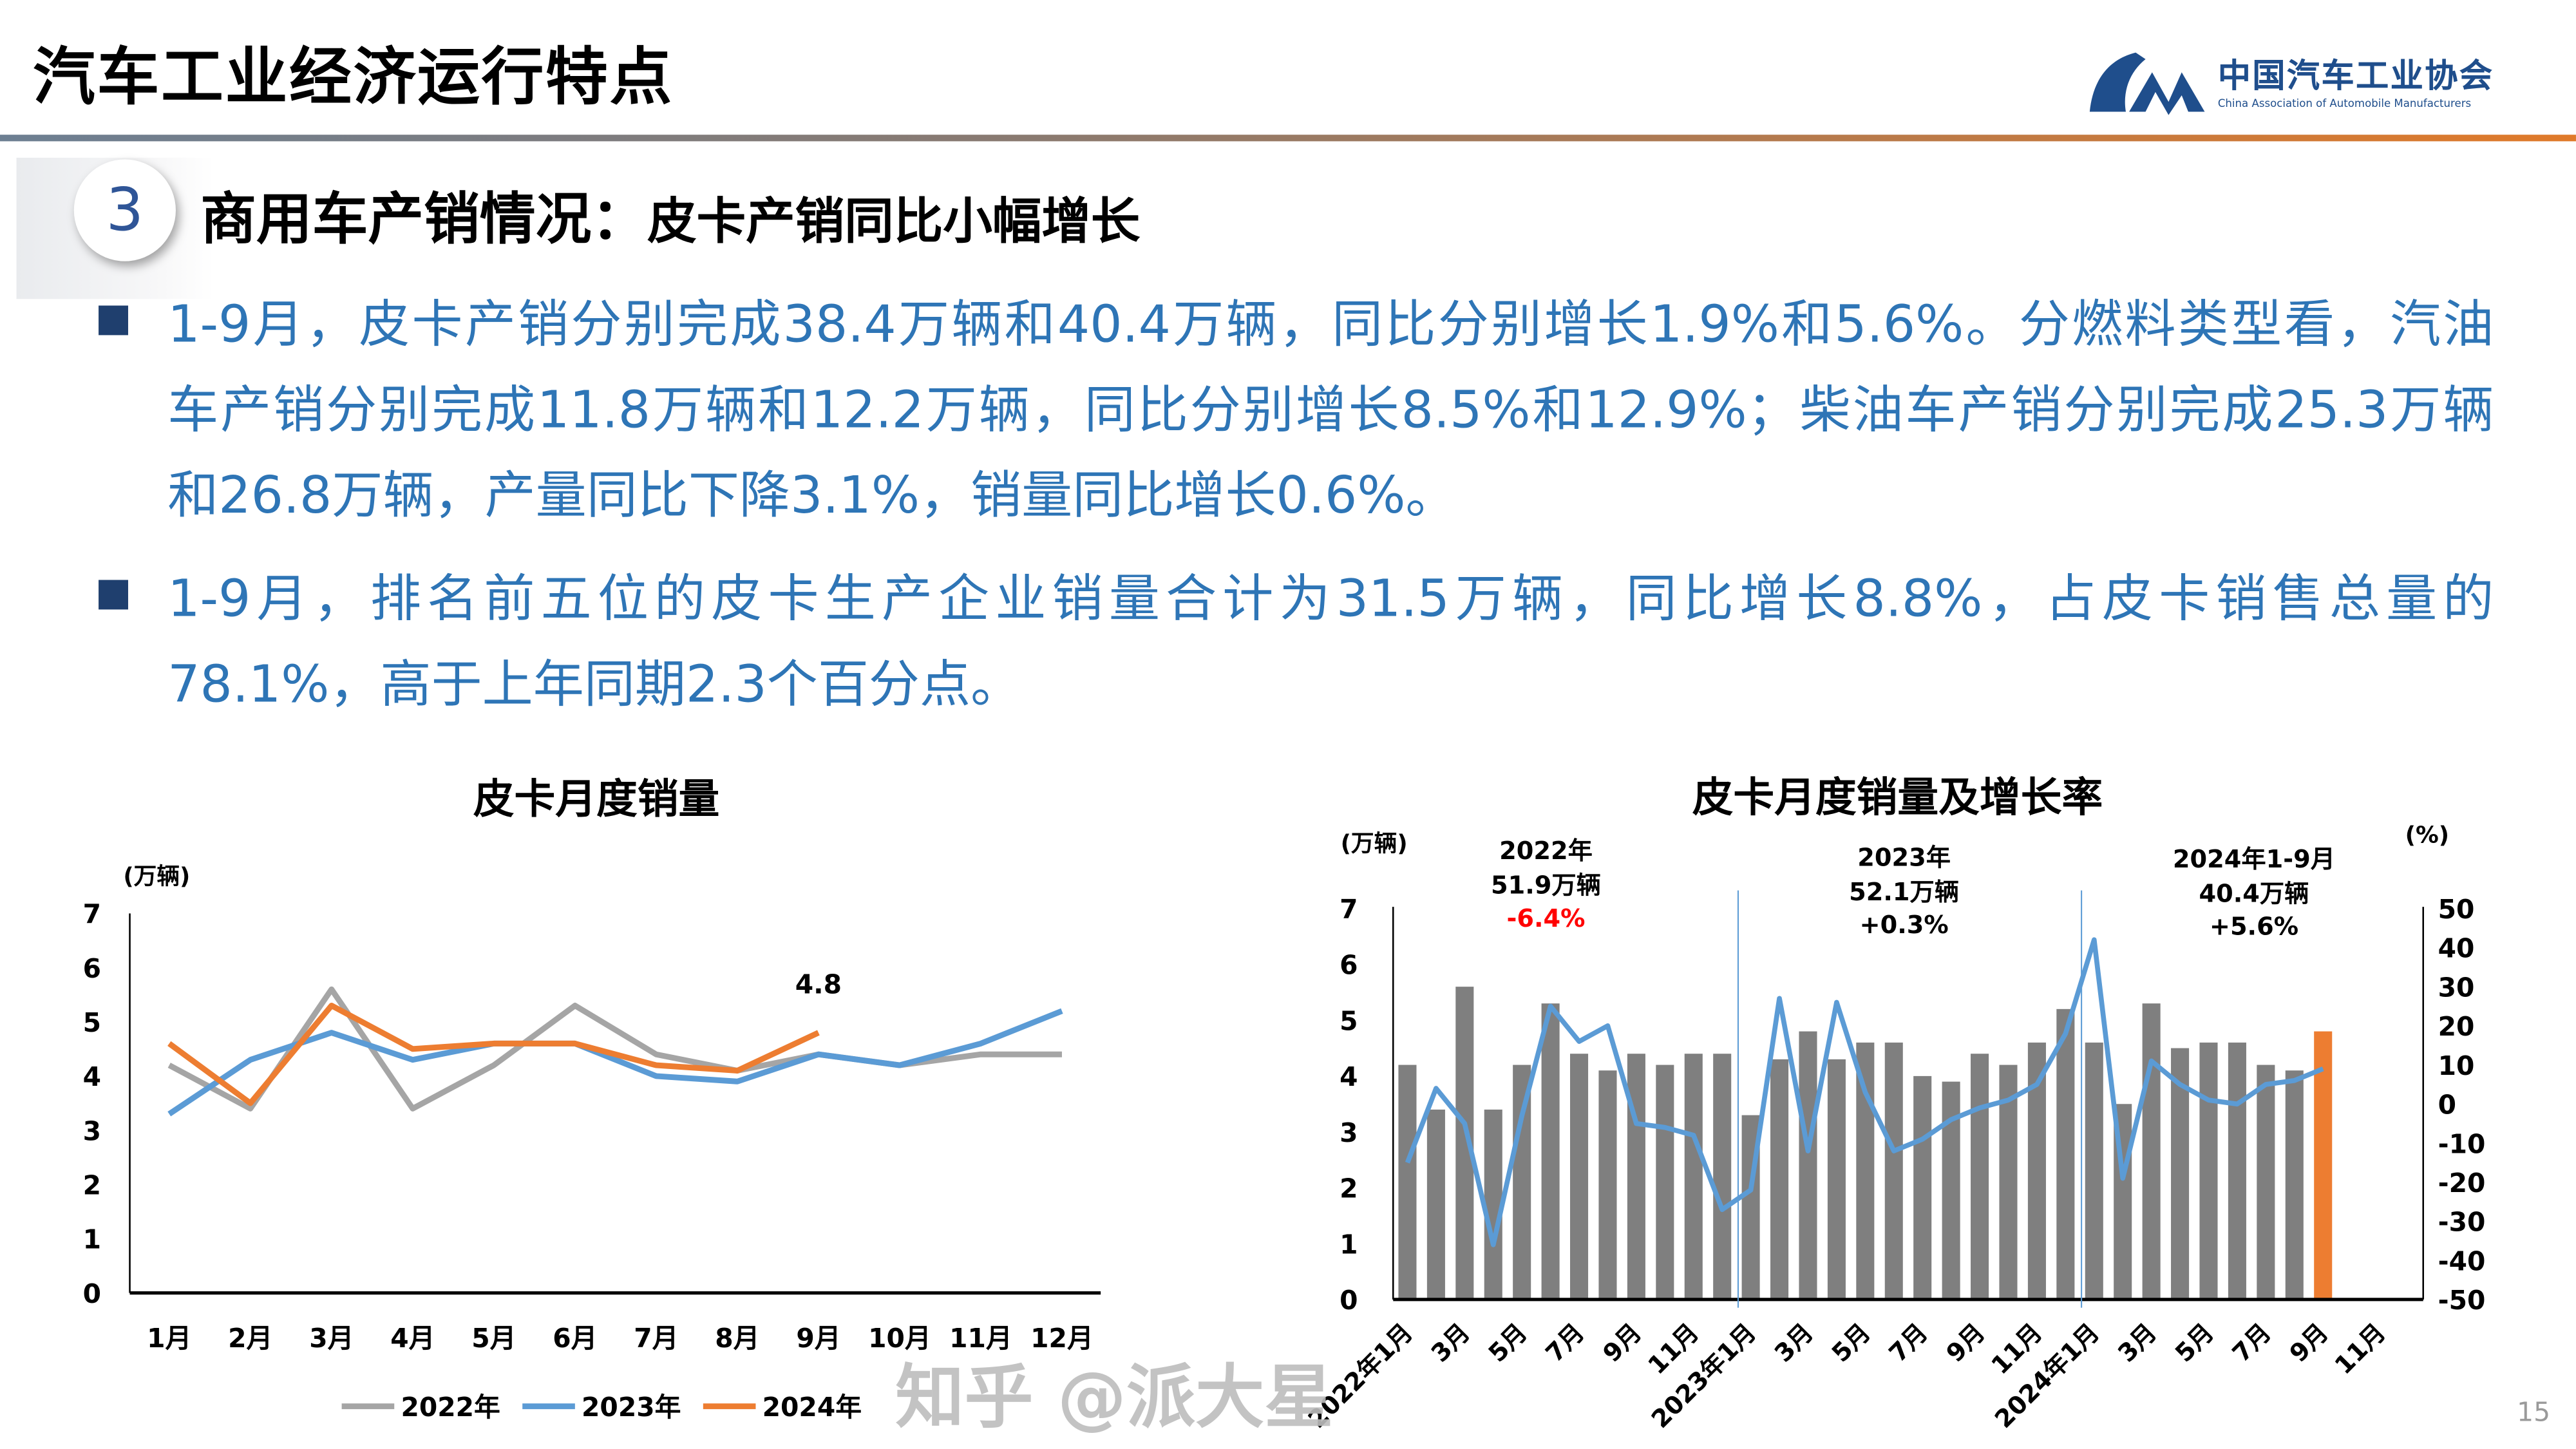  Describe the element at coordinates (413, 1339) in the screenshot. I see `x-tick-label: 4月` at that location.